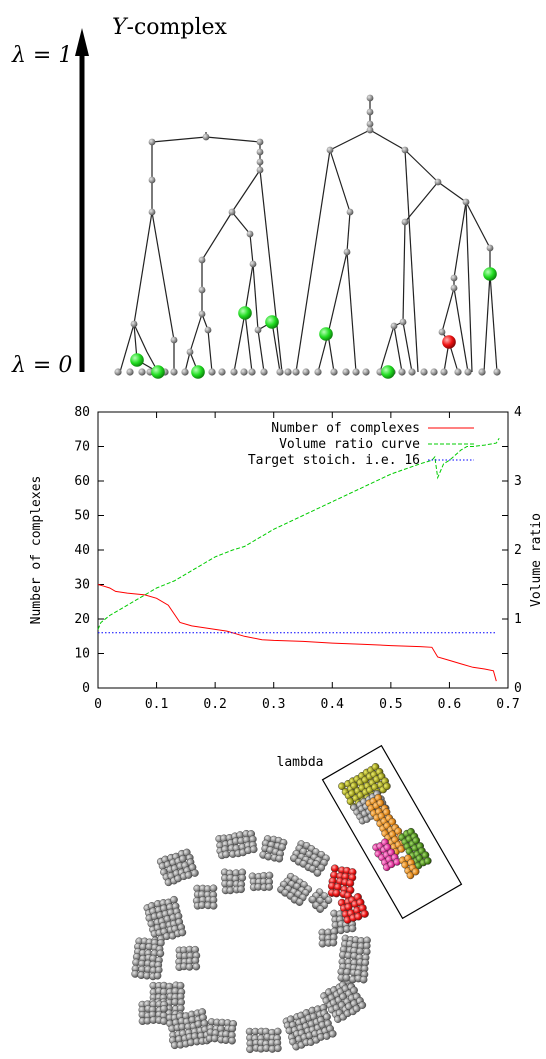 The width and height of the screenshot is (546, 1059). I want to click on x-tick-label: 0.5, so click(390, 704).